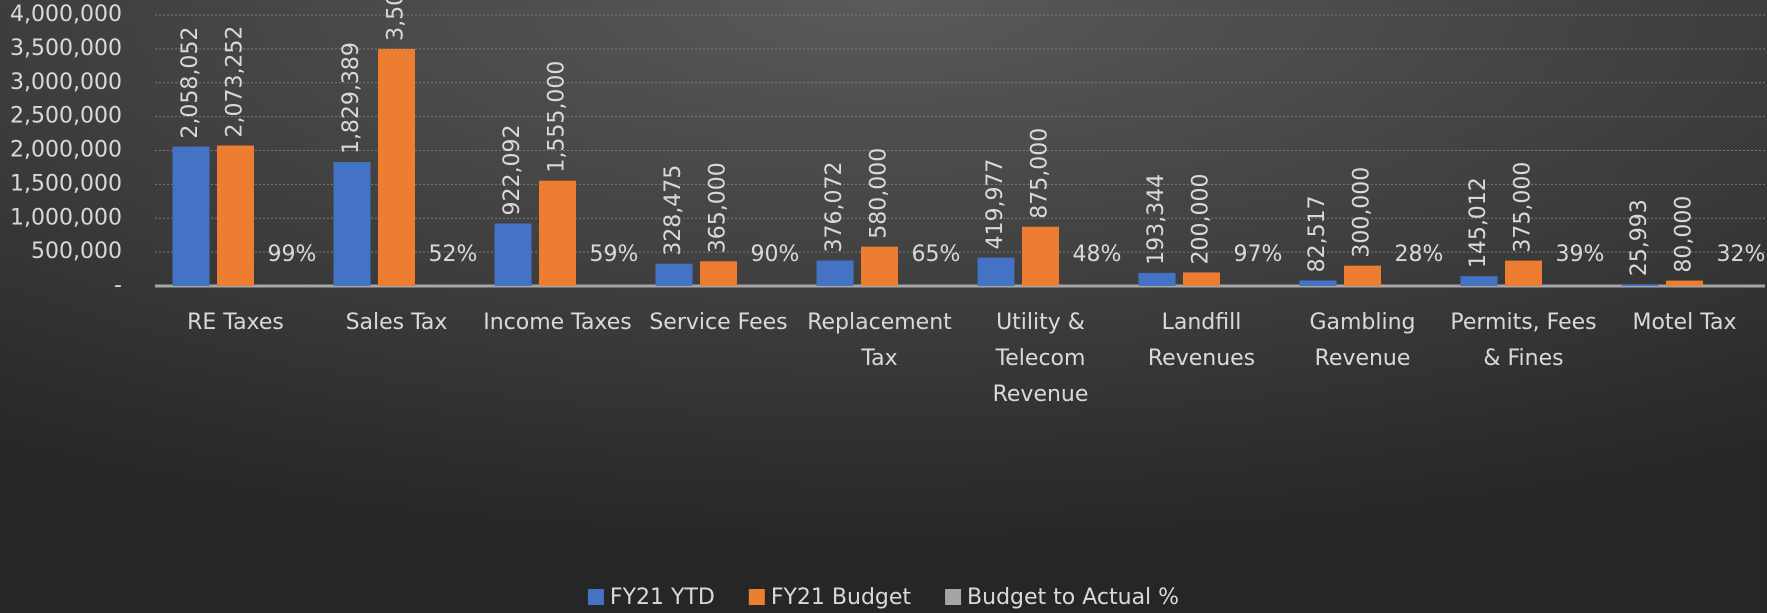  I want to click on data-label: 39%, so click(1580, 254).